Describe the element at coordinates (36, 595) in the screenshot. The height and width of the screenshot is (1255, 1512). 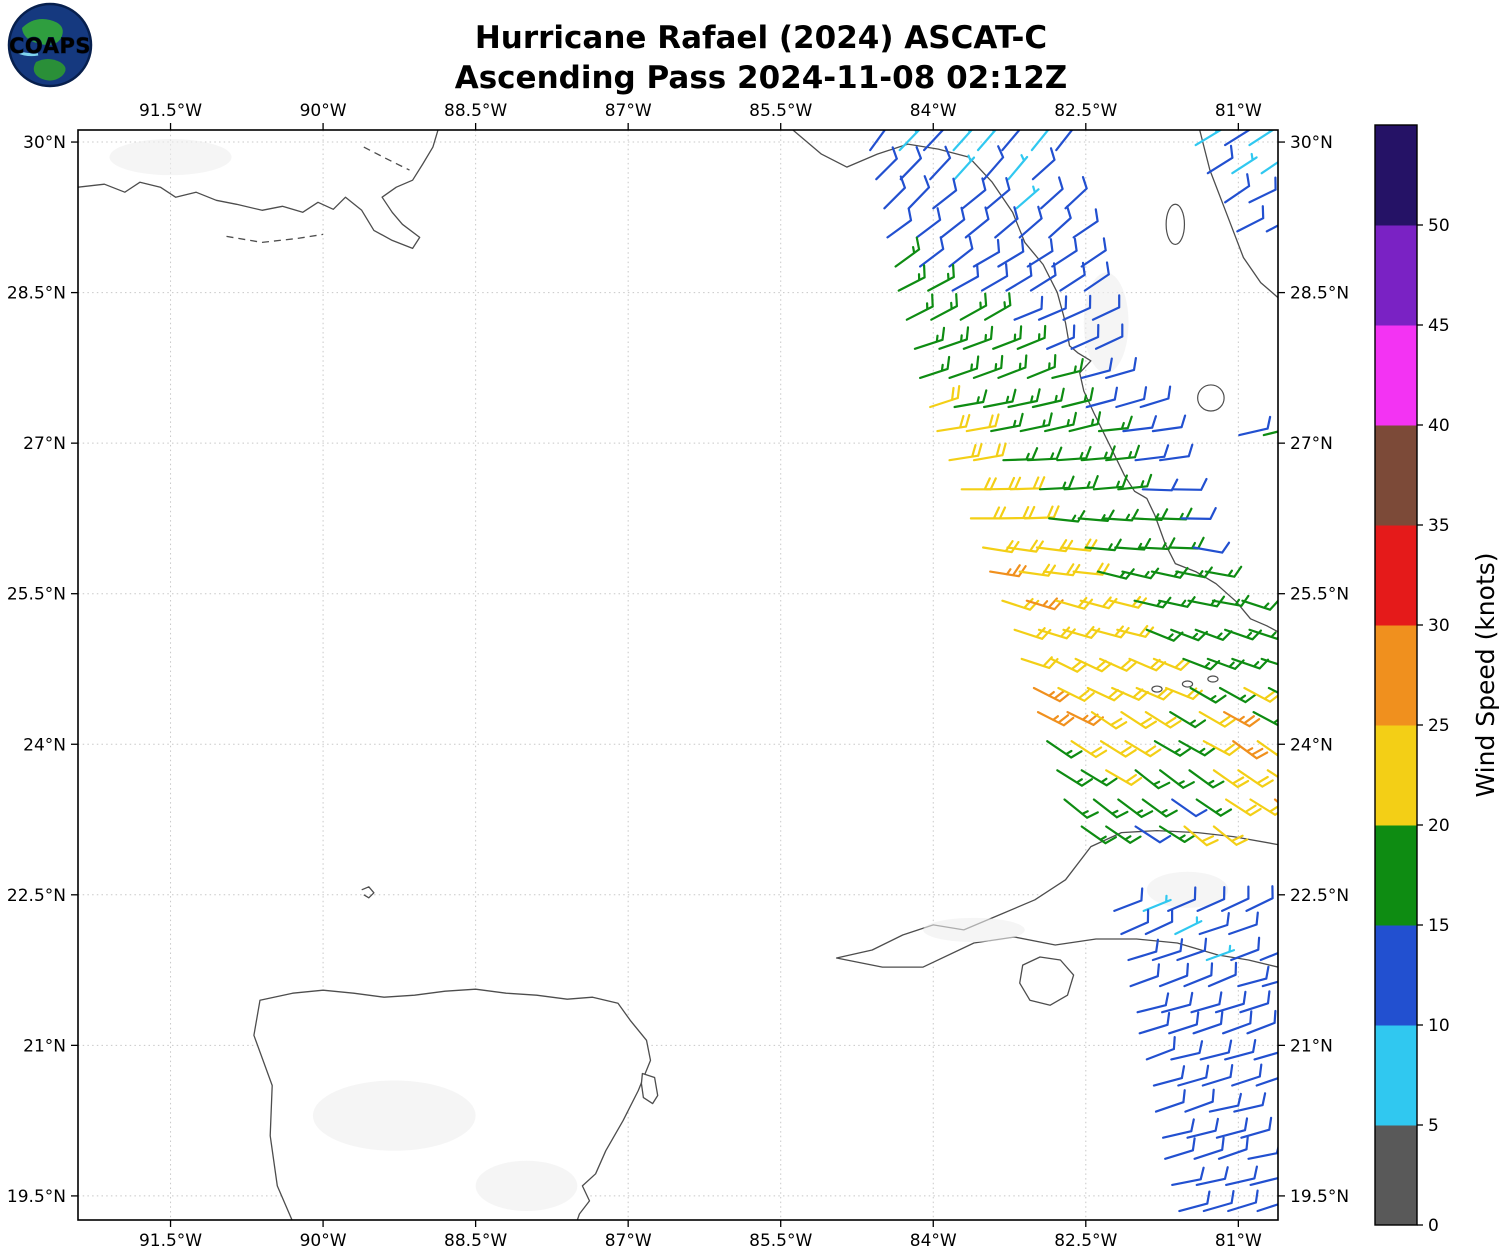
I see `lat-tick-label-left: 25.5°N` at that location.